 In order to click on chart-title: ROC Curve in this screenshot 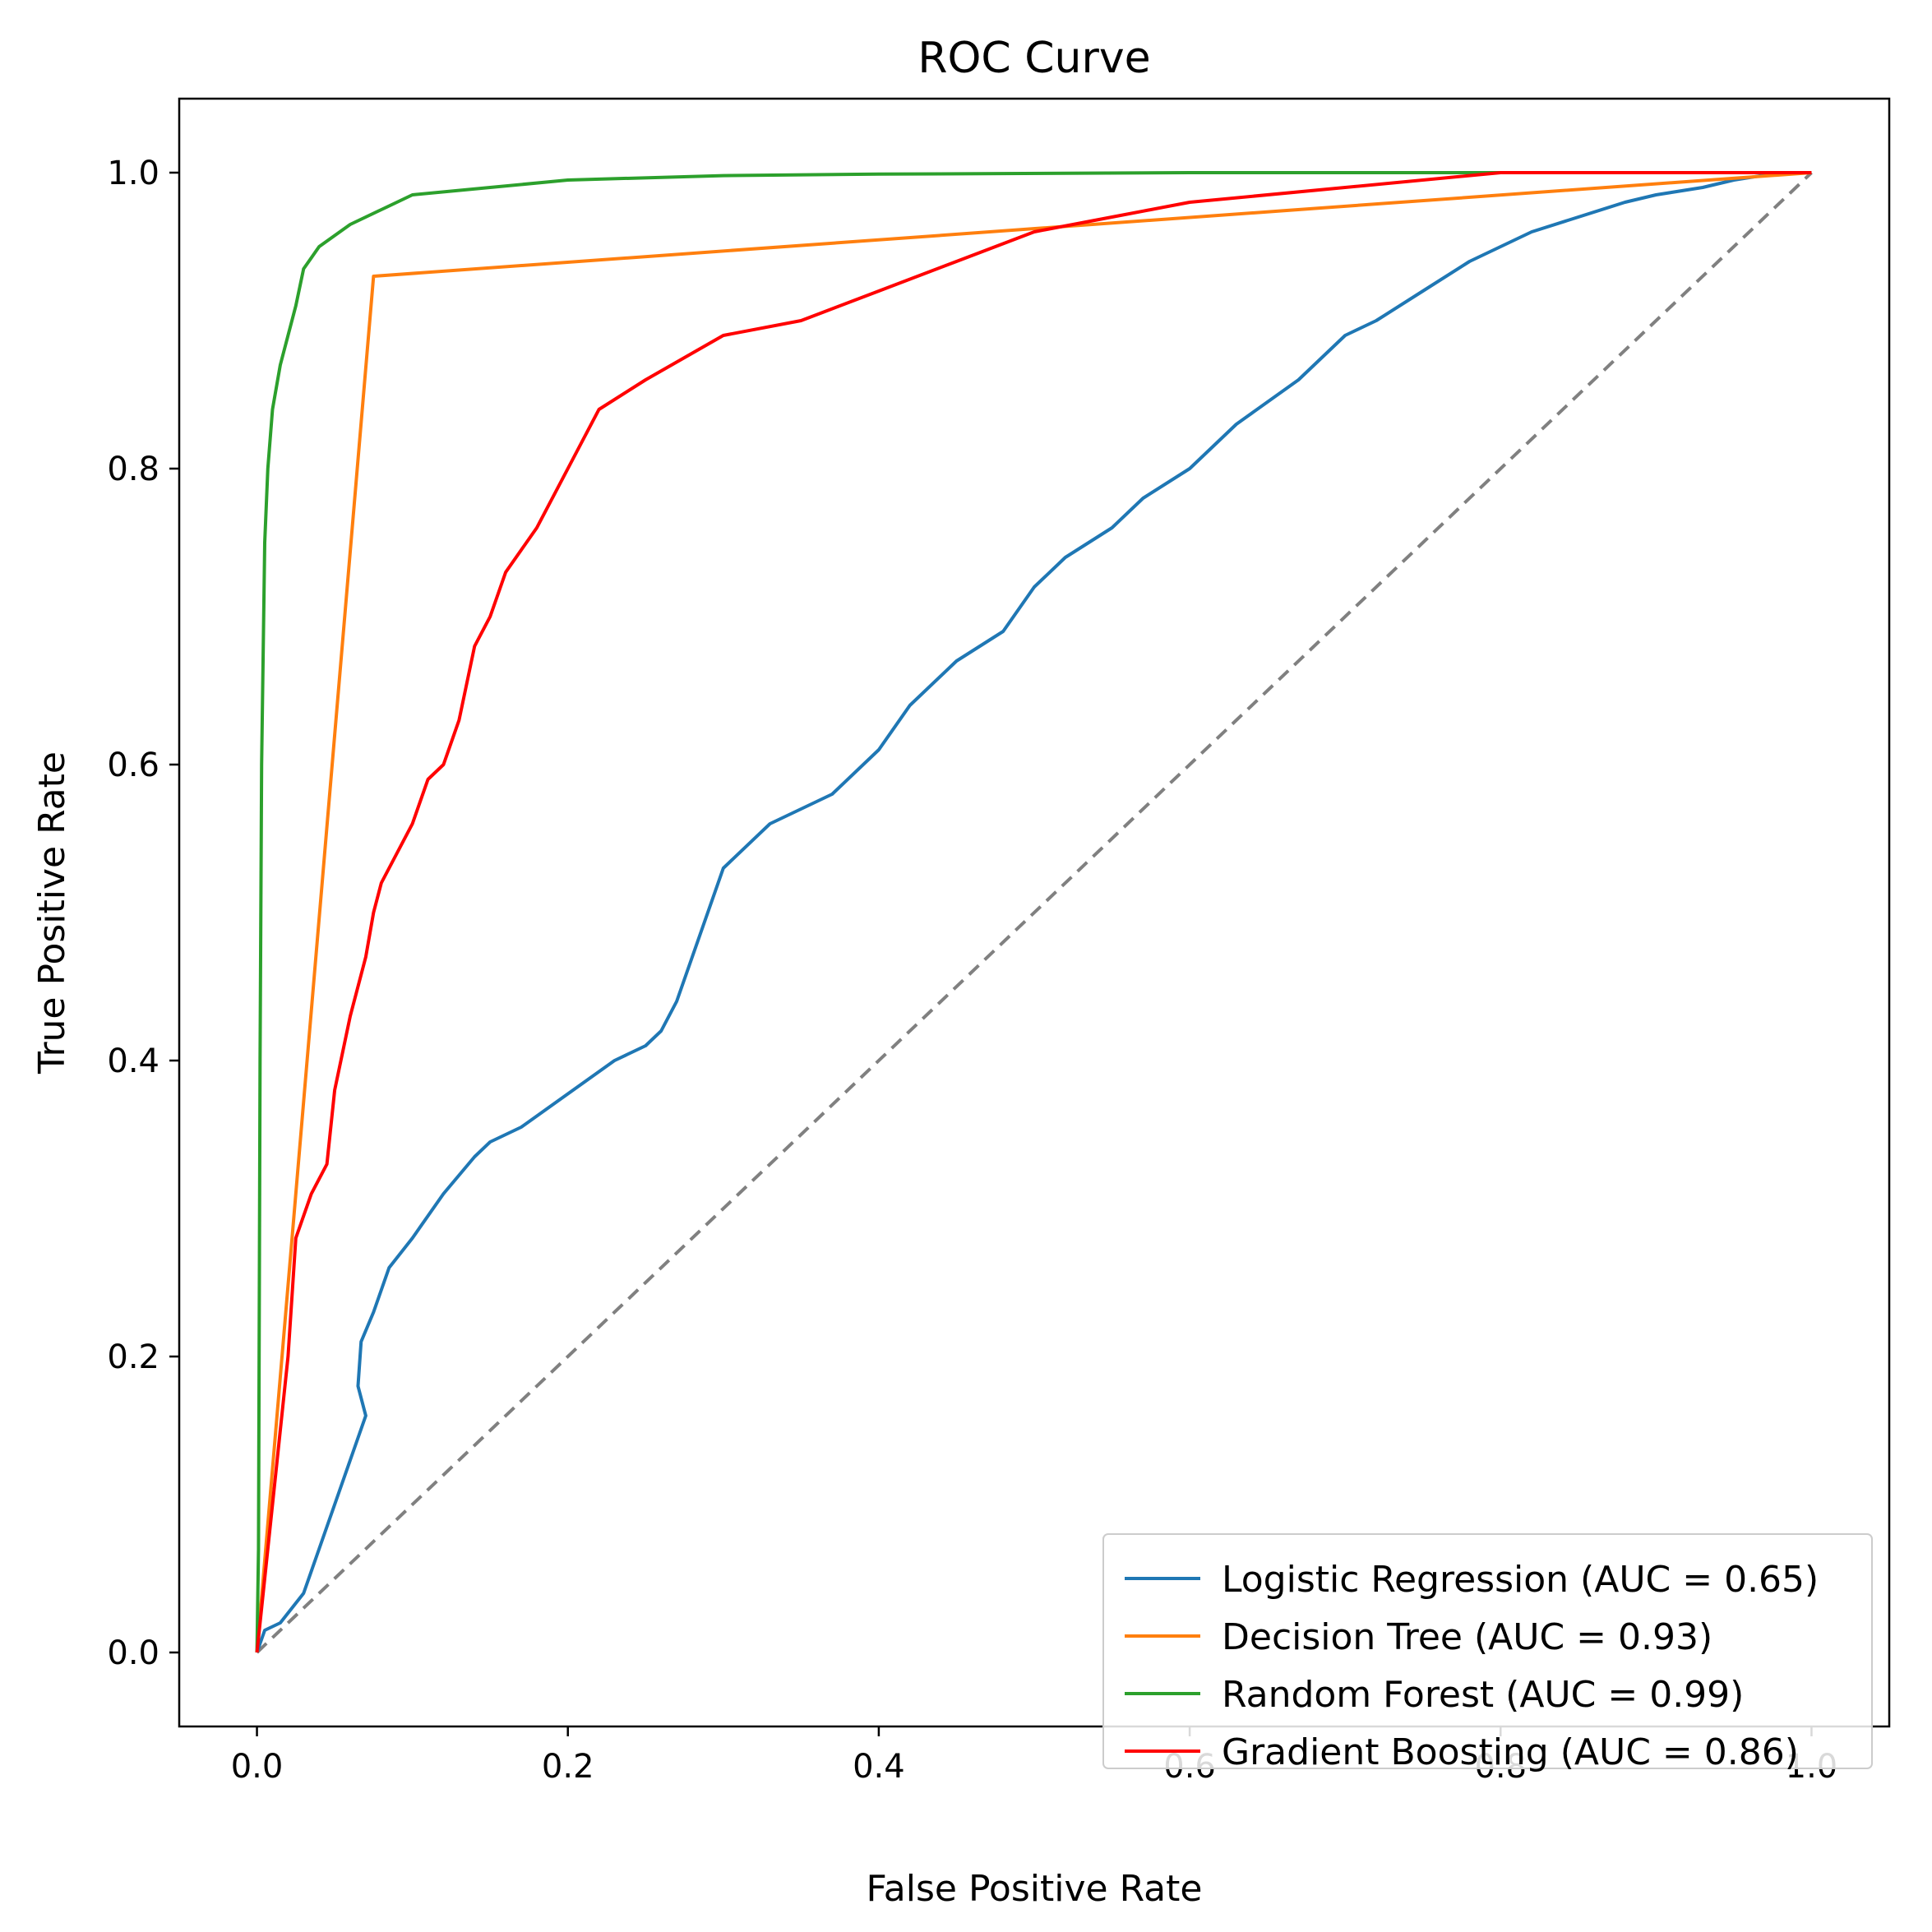, I will do `click(1033, 58)`.